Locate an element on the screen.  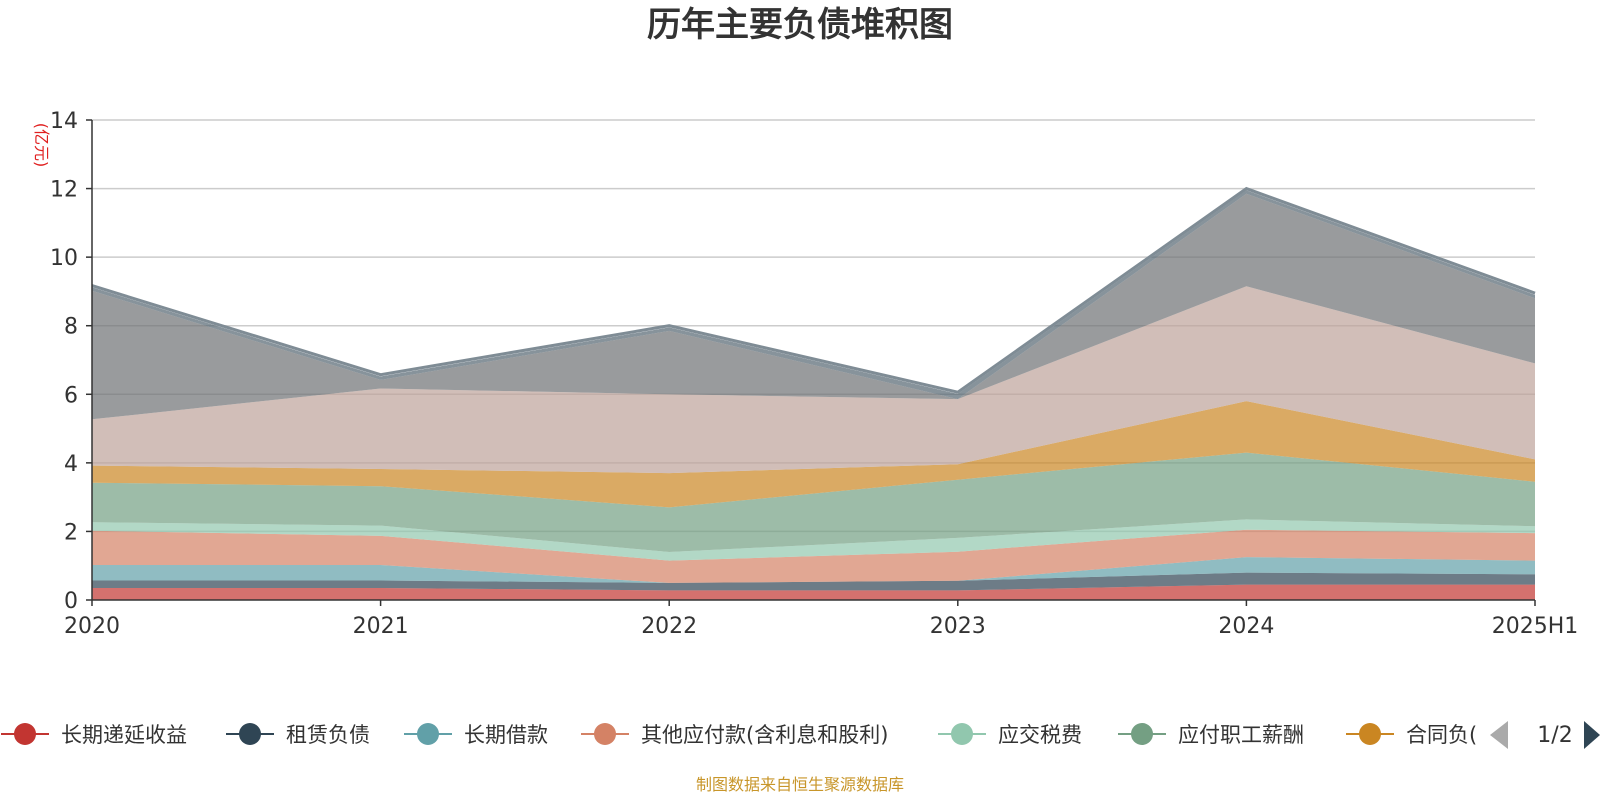
legend-pager: 1/2 is located at coordinates (1545, 735).